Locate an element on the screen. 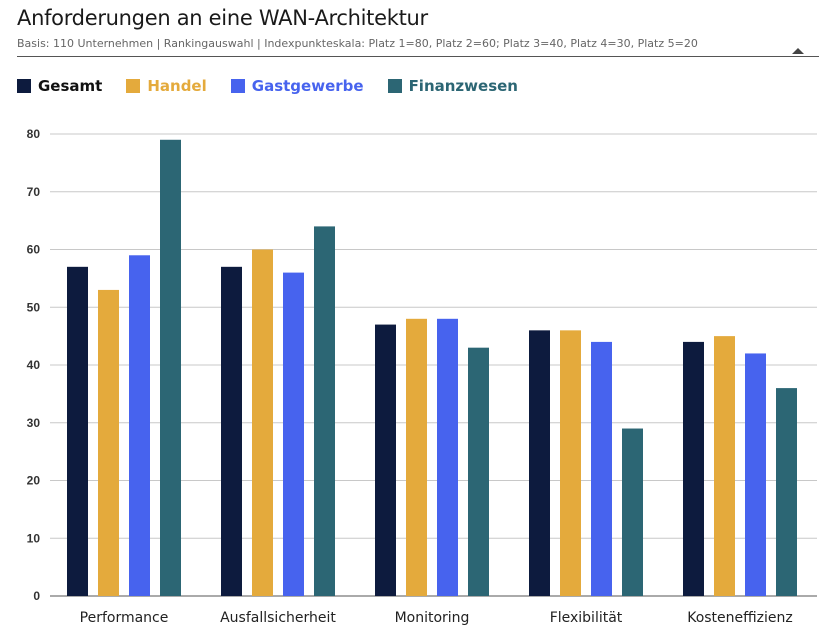 This screenshot has height=634, width=835. y-tick-label: 80 is located at coordinates (34, 134).